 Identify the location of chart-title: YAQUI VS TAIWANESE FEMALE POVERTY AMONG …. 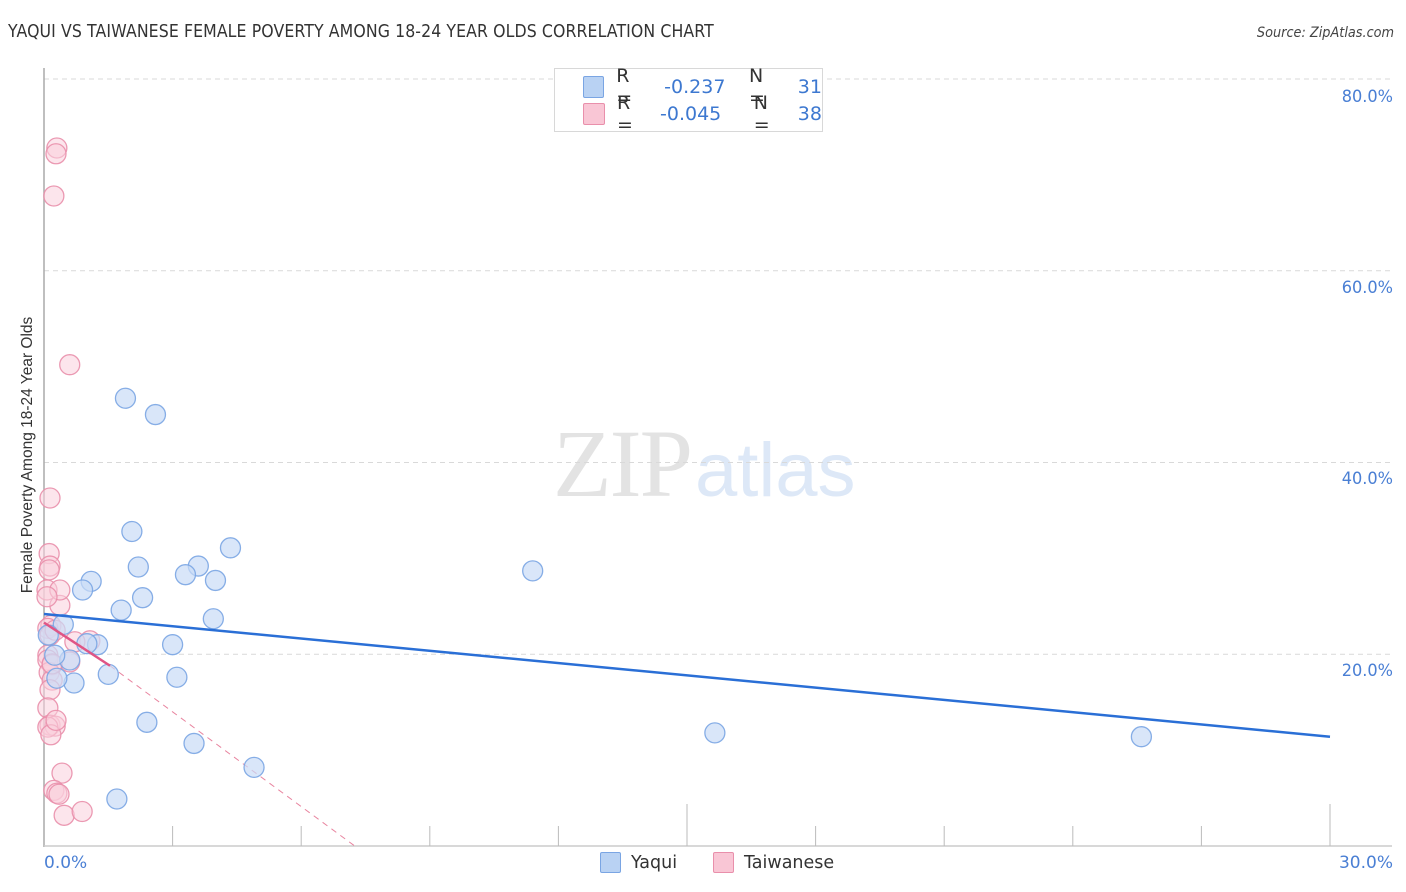
(361, 32).